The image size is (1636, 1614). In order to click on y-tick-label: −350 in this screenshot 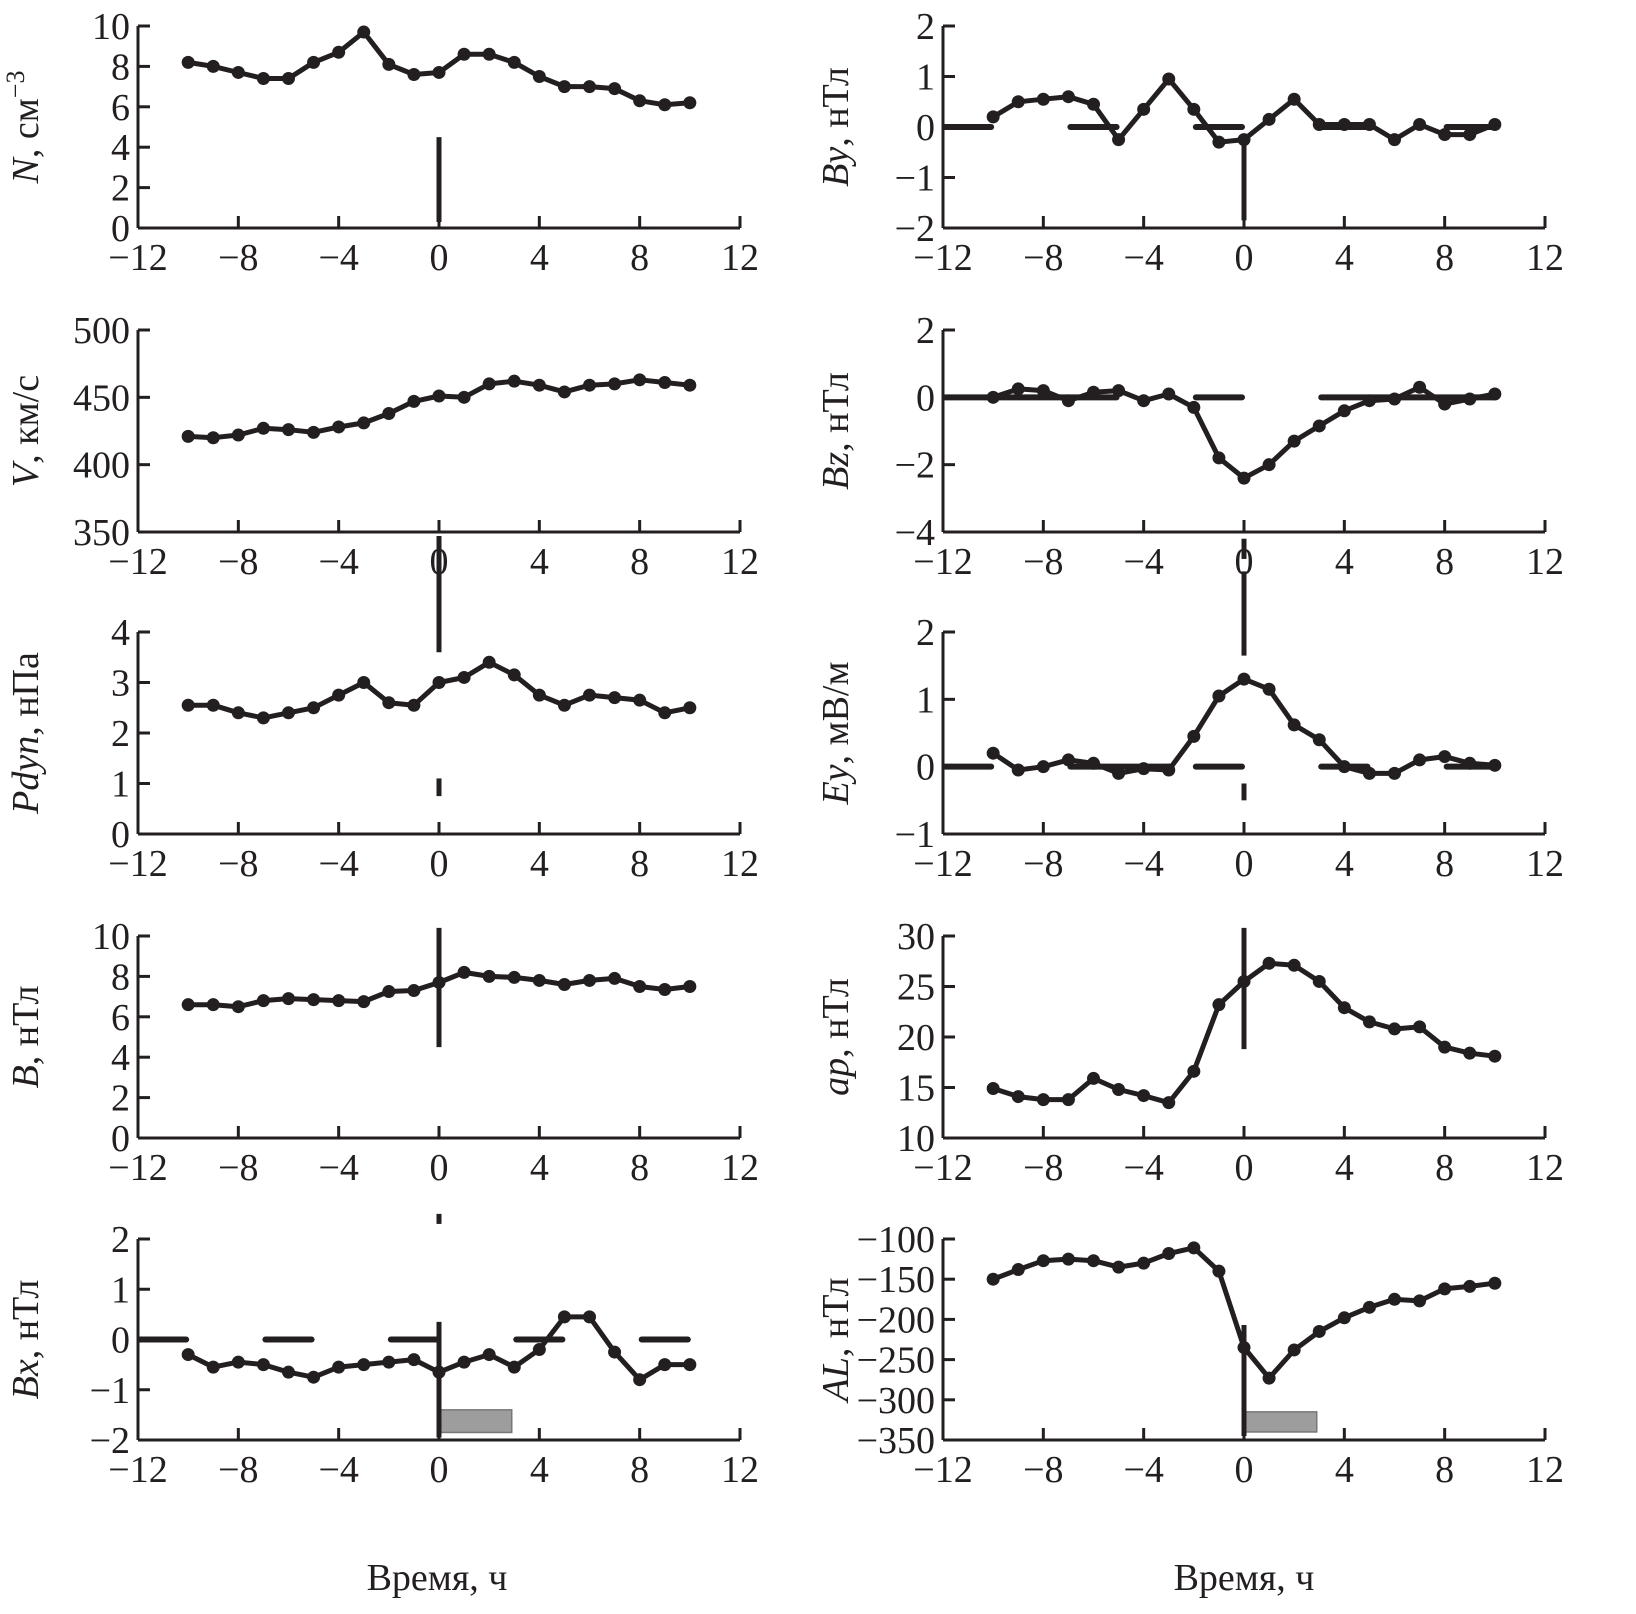, I will do `click(896, 1441)`.